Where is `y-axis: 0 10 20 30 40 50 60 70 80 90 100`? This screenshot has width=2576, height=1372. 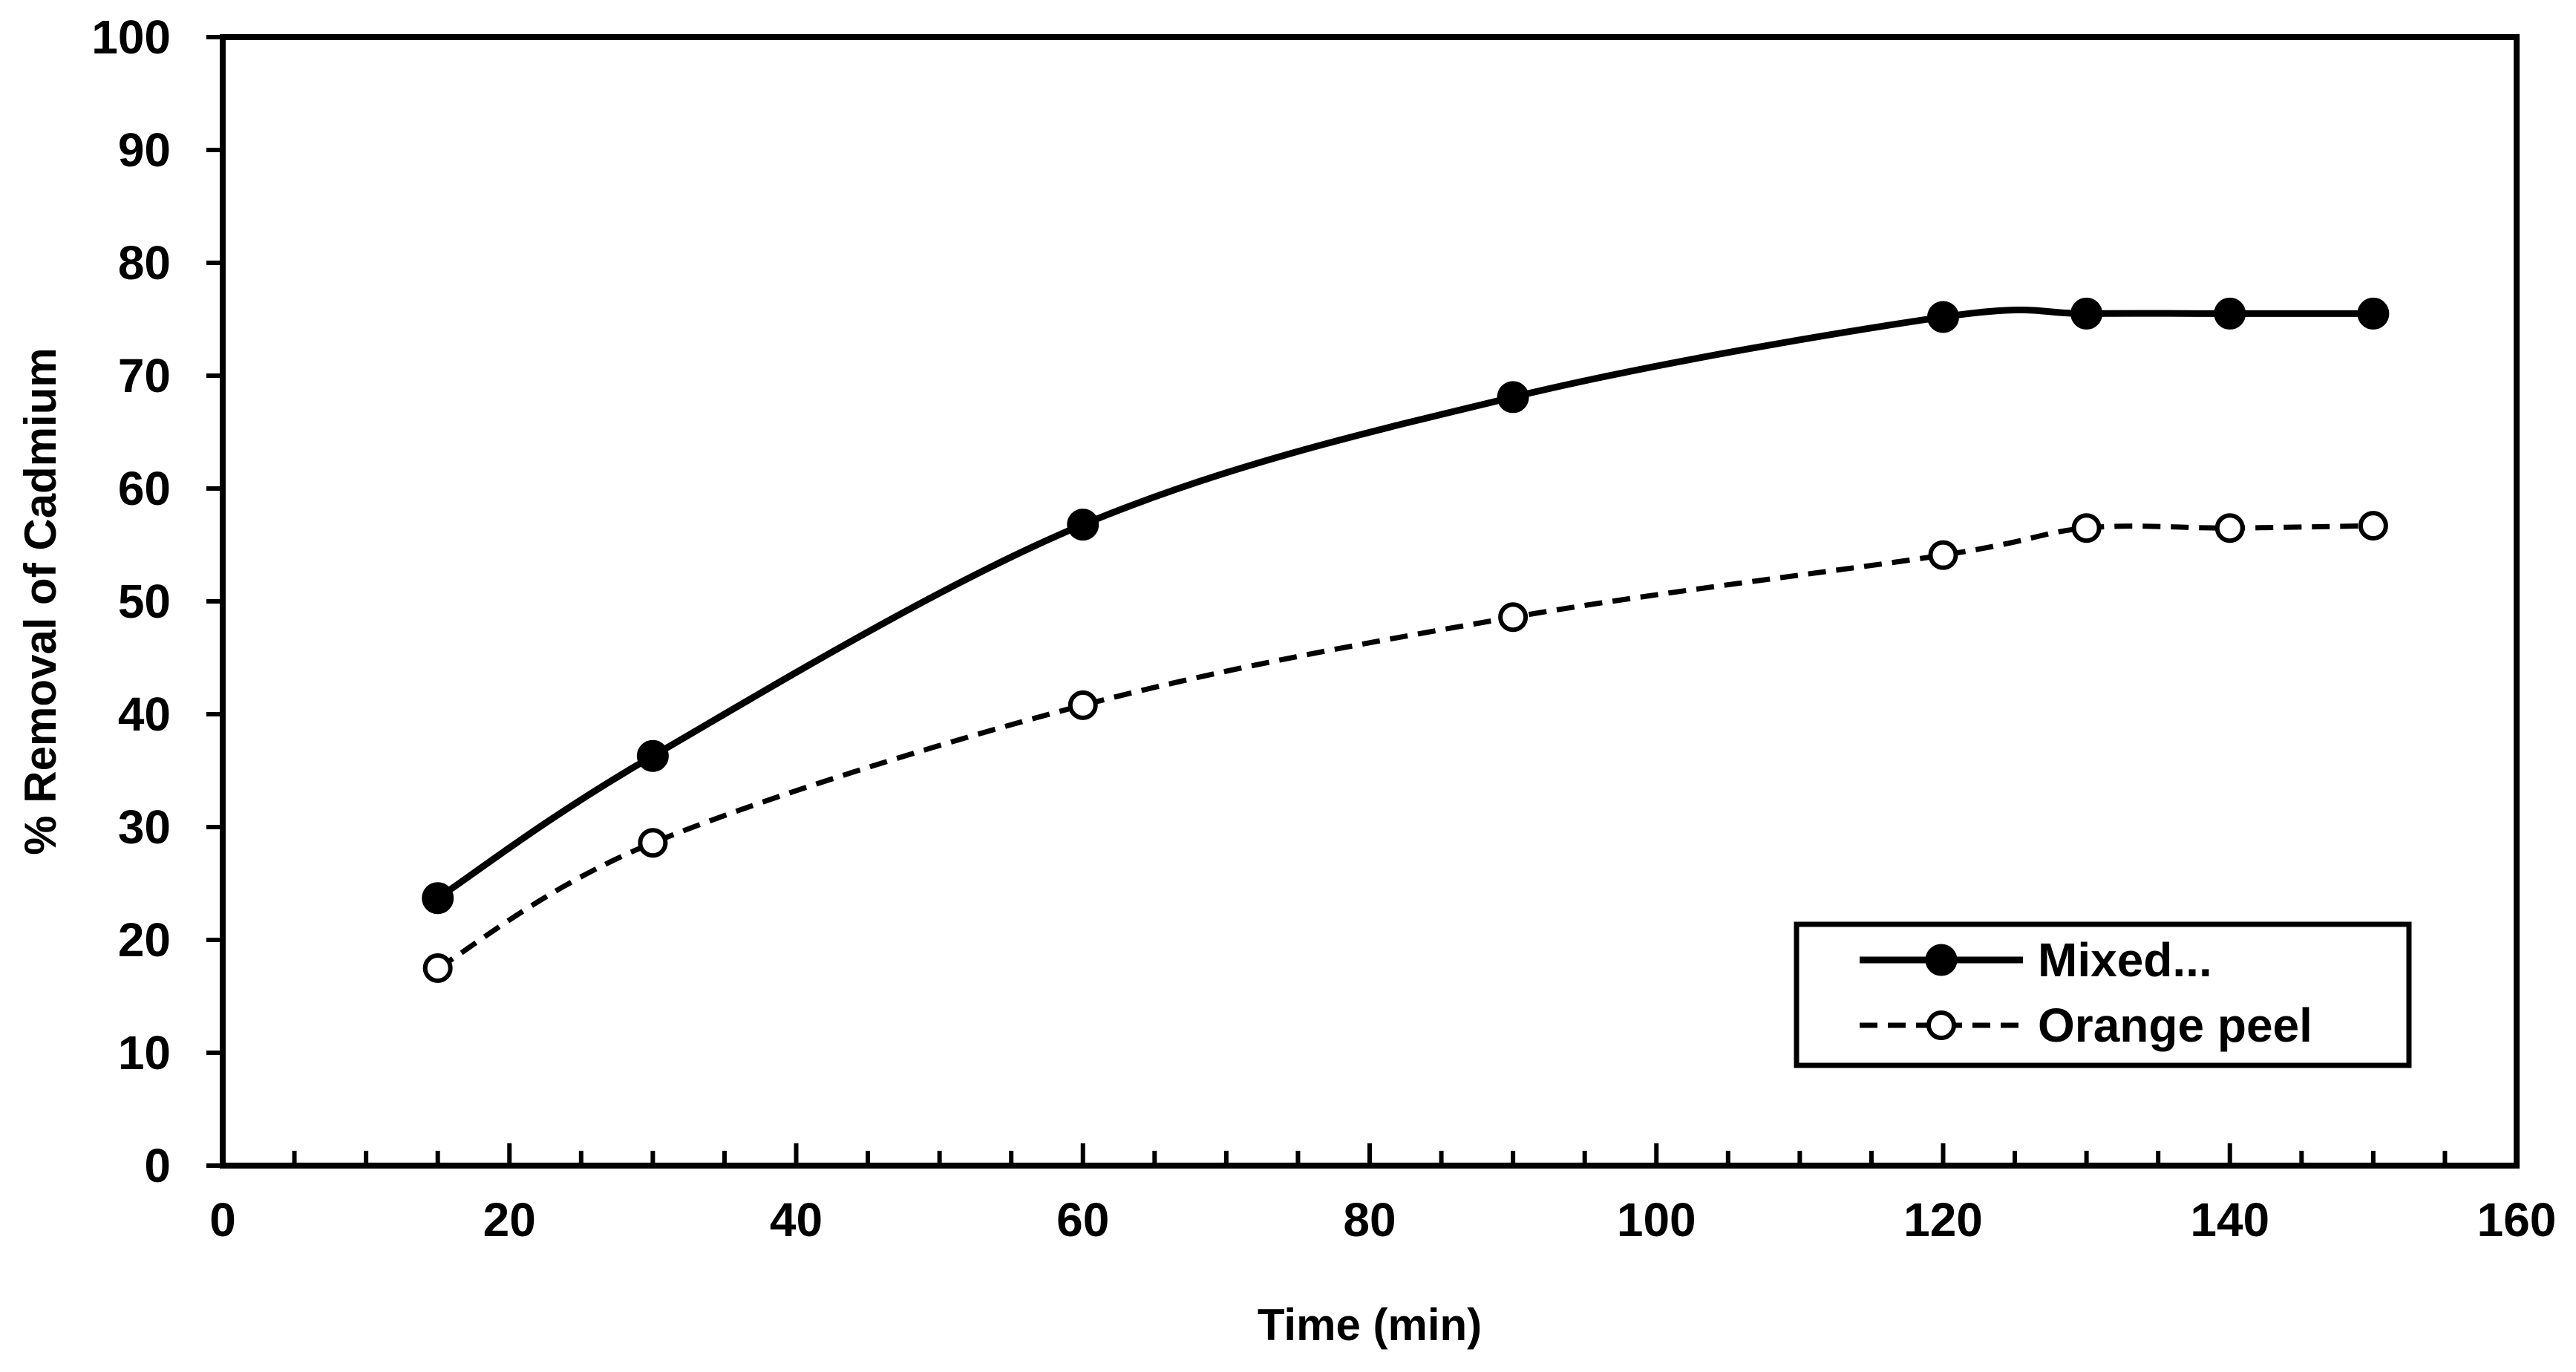
y-axis: 0 10 20 30 40 50 60 70 80 90 100 is located at coordinates (157, 601).